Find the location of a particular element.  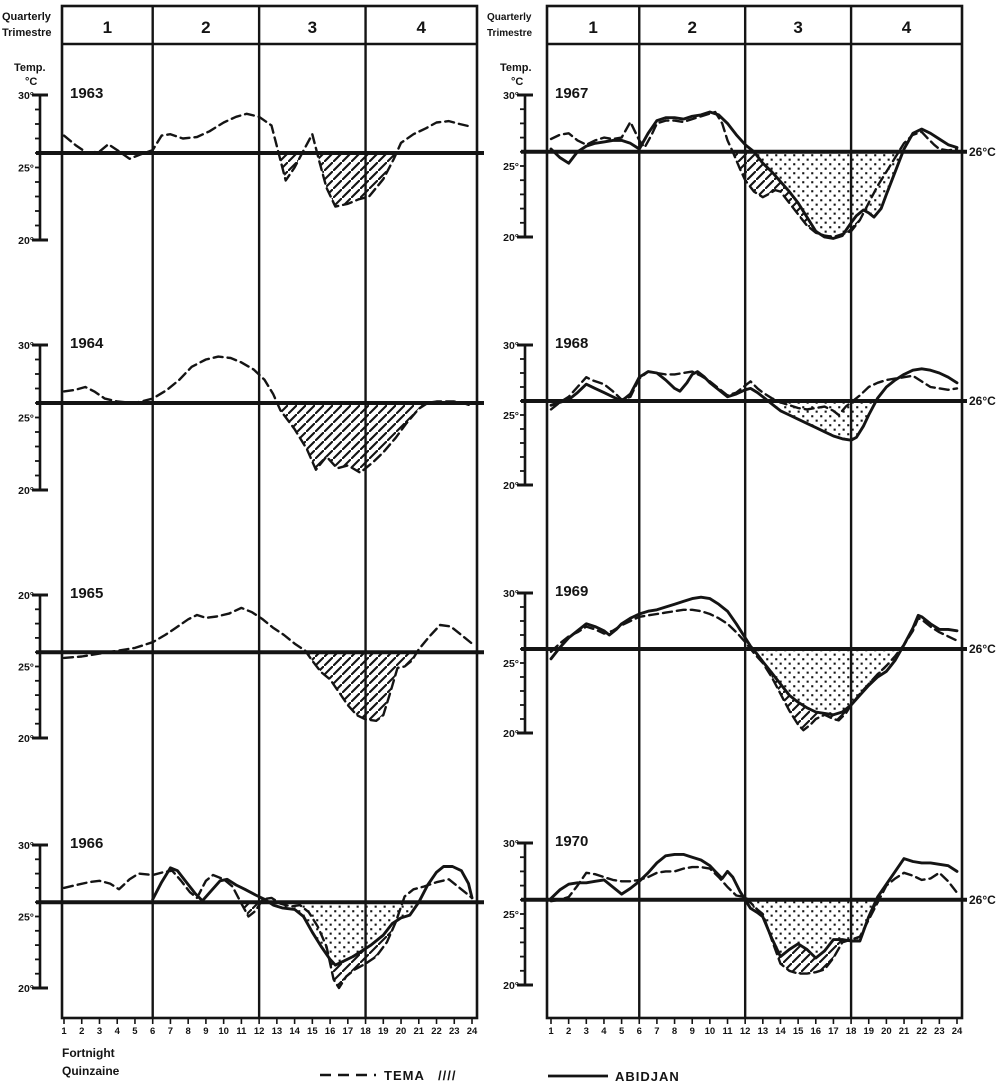

year-label-1969: 1969 is located at coordinates (571, 591).